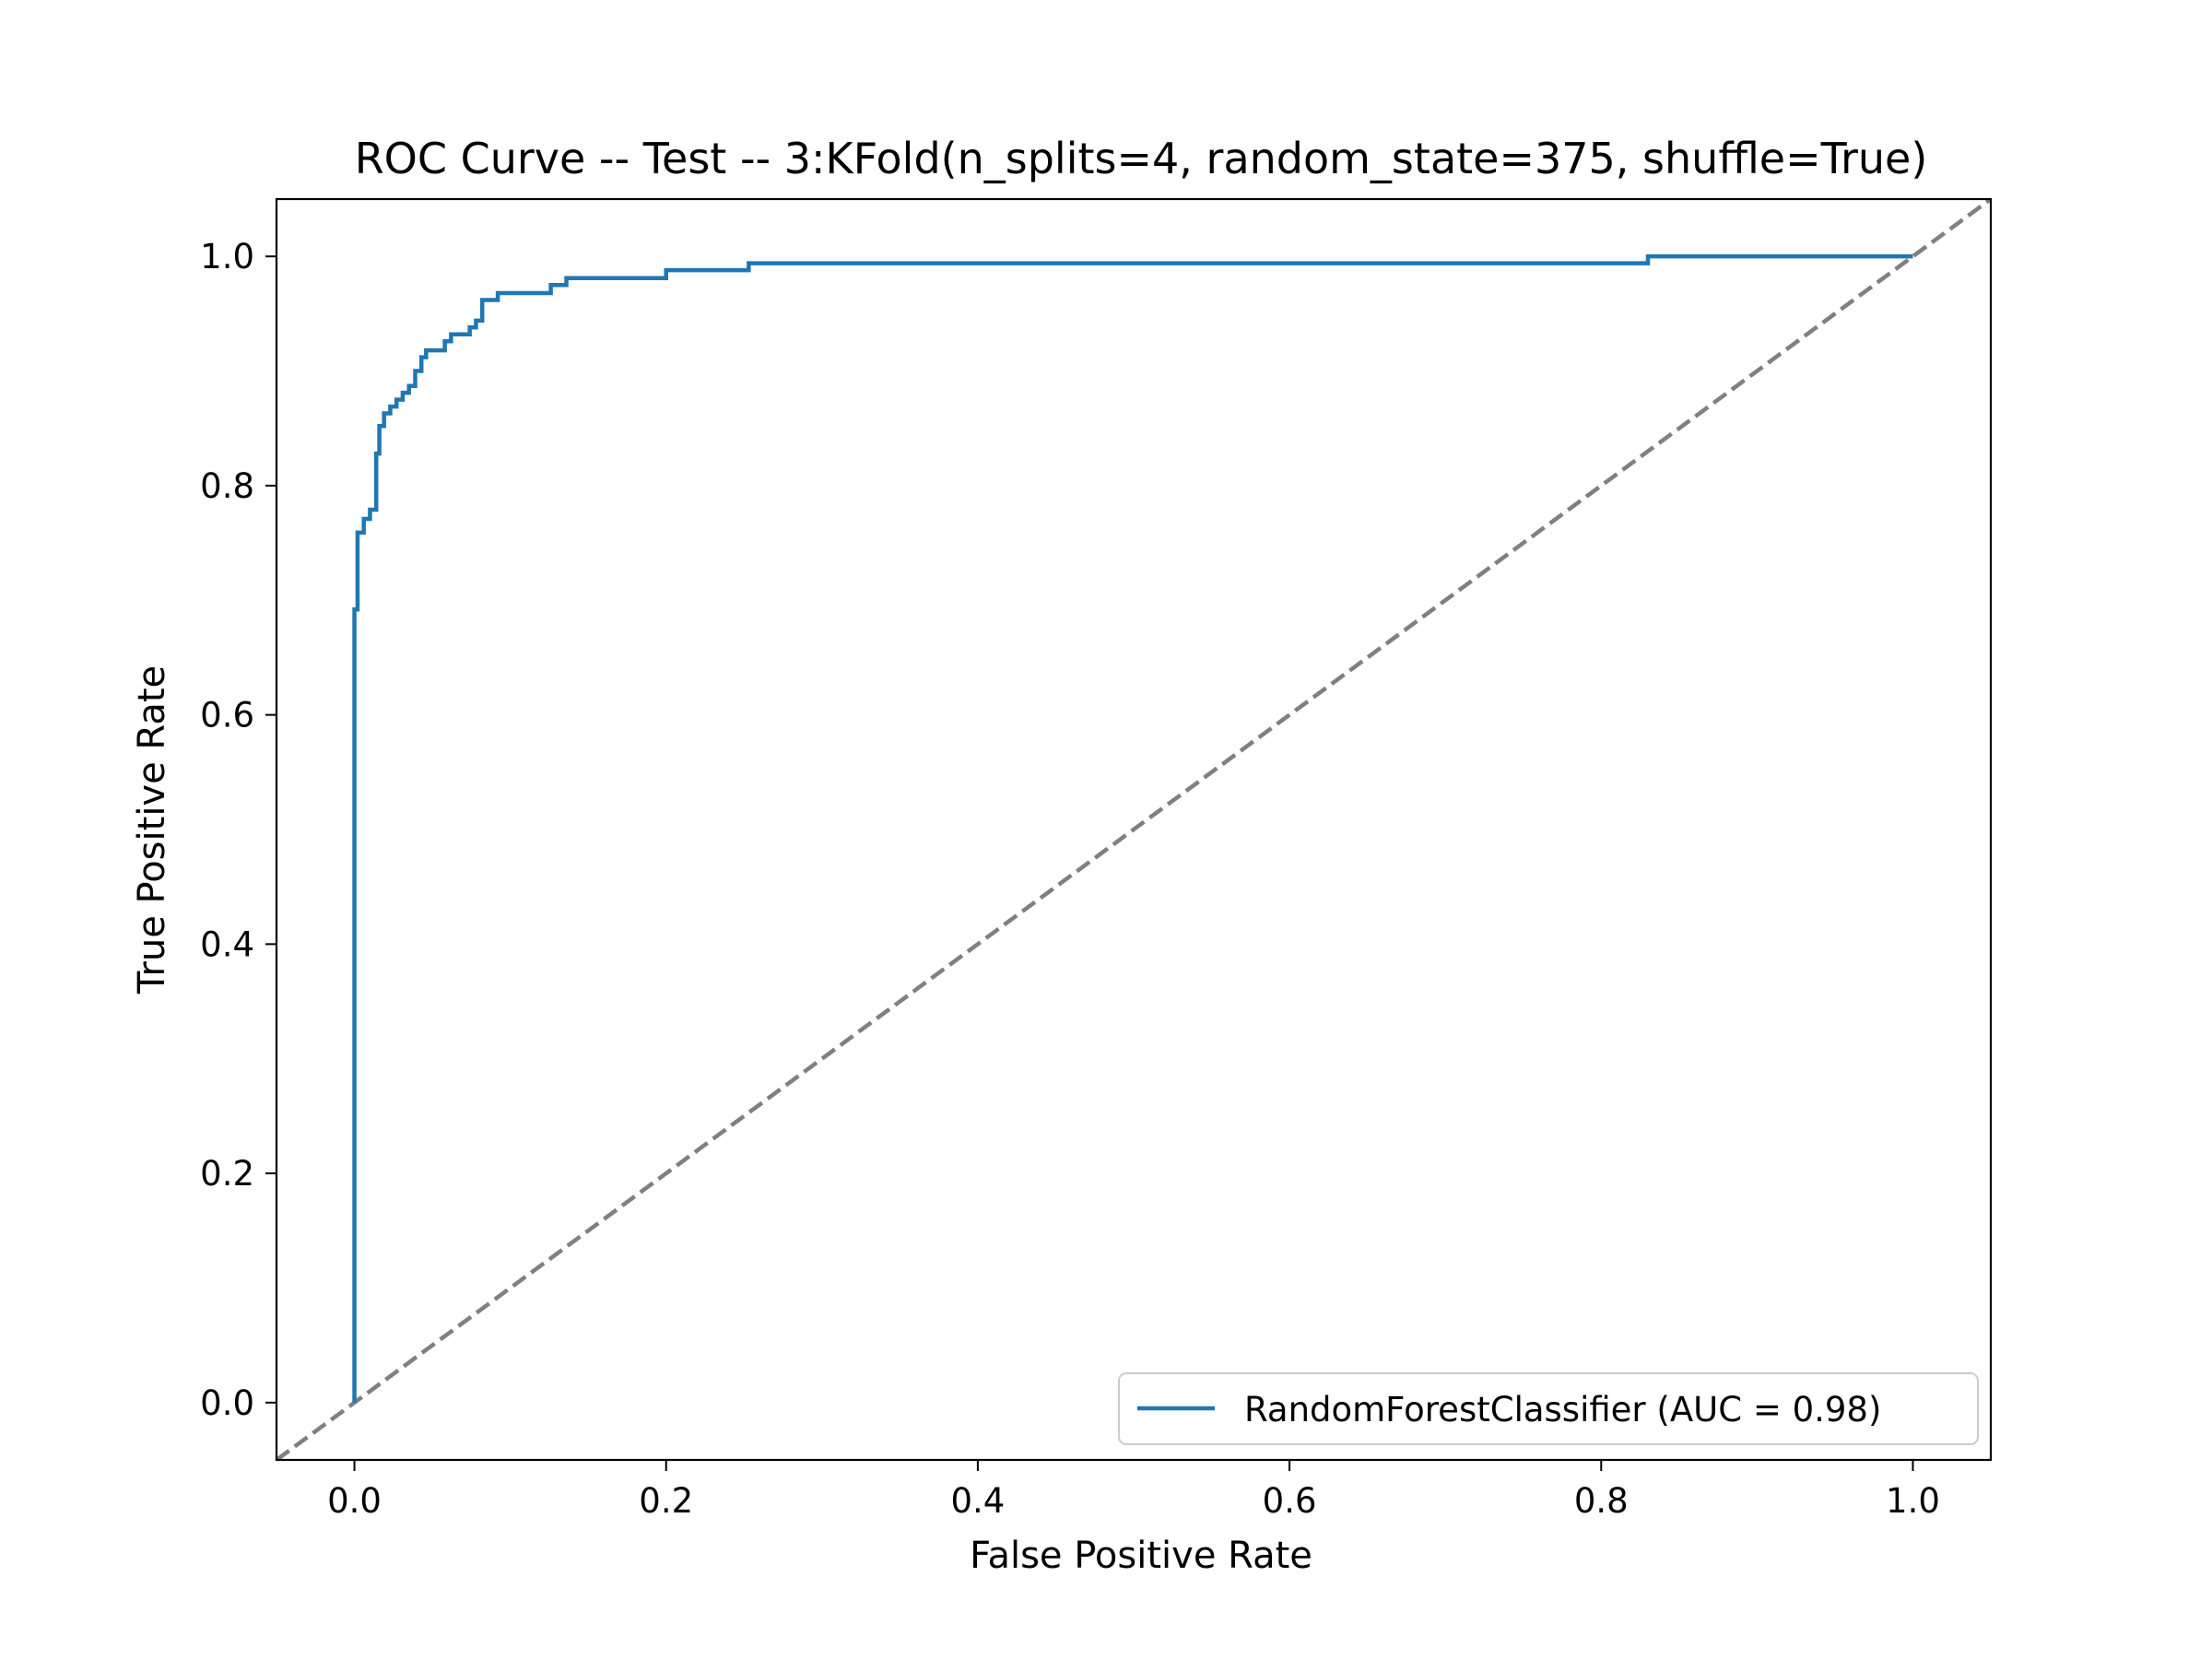  Describe the element at coordinates (1141, 1556) in the screenshot. I see `x-axis-title: False Positive Rate` at that location.